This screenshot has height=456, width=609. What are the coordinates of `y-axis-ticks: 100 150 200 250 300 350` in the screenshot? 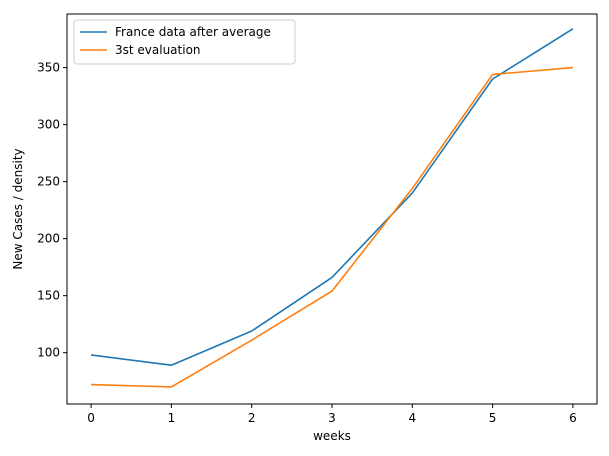 It's located at (52, 210).